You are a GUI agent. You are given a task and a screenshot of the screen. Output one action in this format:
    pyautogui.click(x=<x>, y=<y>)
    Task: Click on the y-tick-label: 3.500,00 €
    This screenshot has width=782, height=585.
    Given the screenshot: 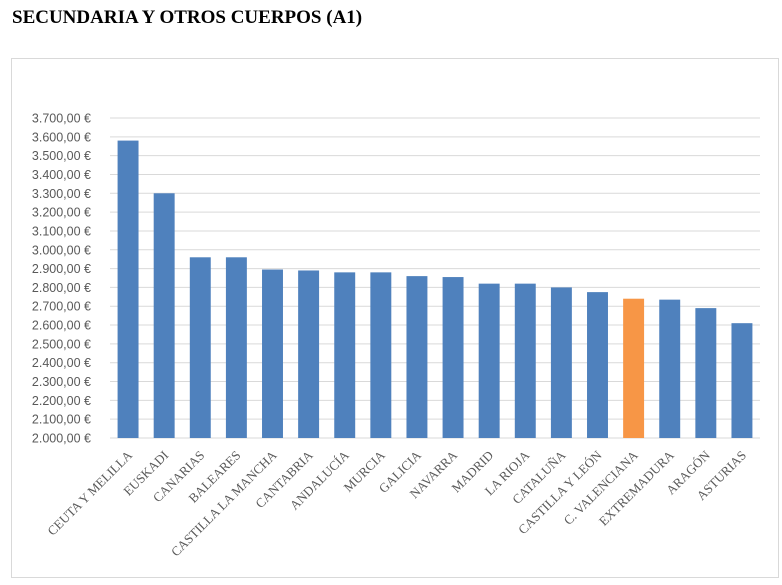 What is the action you would take?
    pyautogui.click(x=61, y=156)
    